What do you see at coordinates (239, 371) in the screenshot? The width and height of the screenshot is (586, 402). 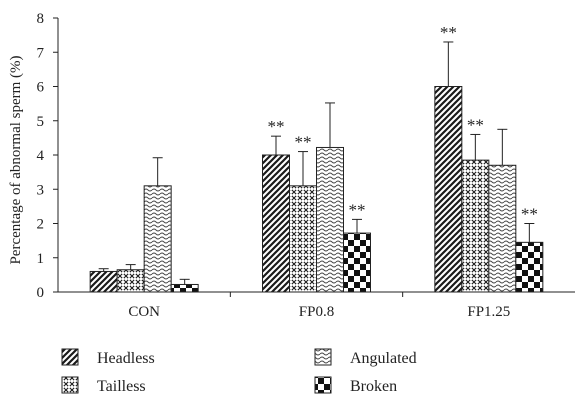 I see `legend: Headless Tailless Angulated Broken` at bounding box center [239, 371].